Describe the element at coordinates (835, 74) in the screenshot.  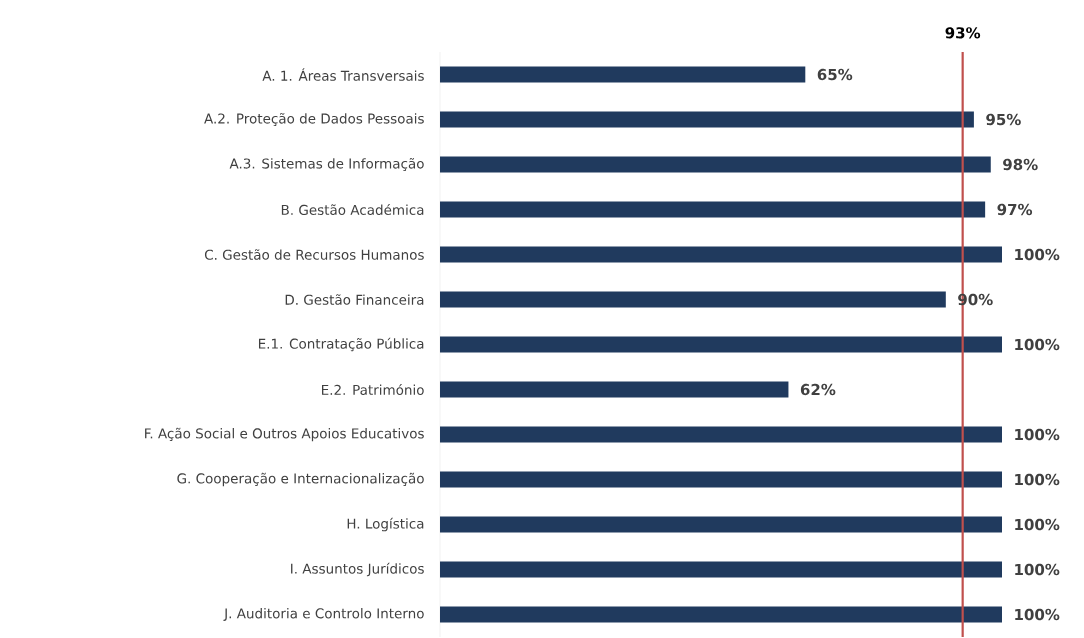
I see `data-label: 65%` at that location.